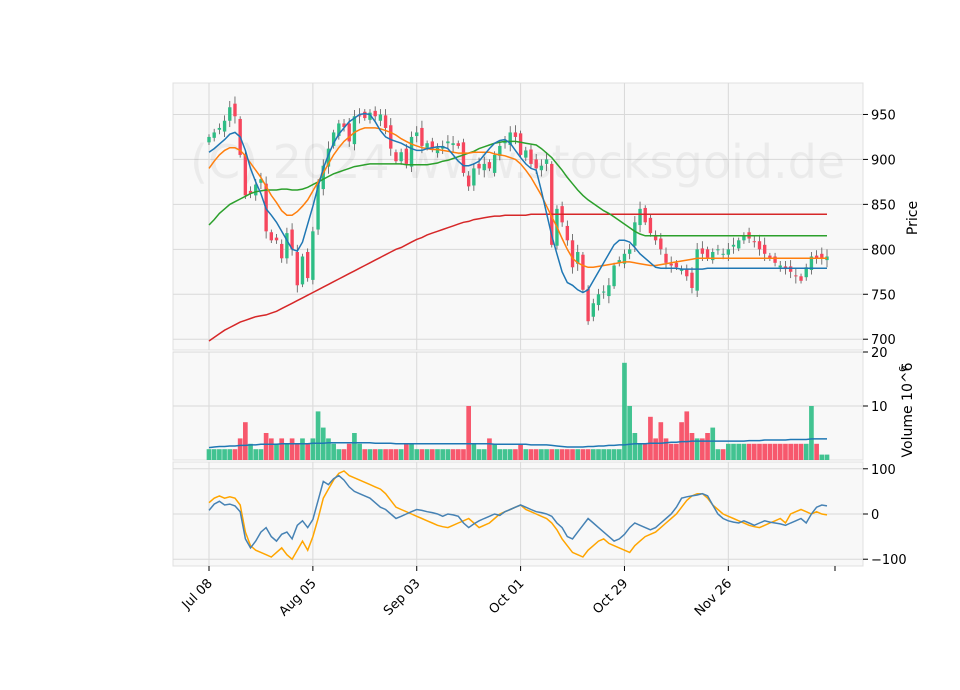 The image size is (960, 690). I want to click on x-tick-label: Aug 05, so click(298, 597).